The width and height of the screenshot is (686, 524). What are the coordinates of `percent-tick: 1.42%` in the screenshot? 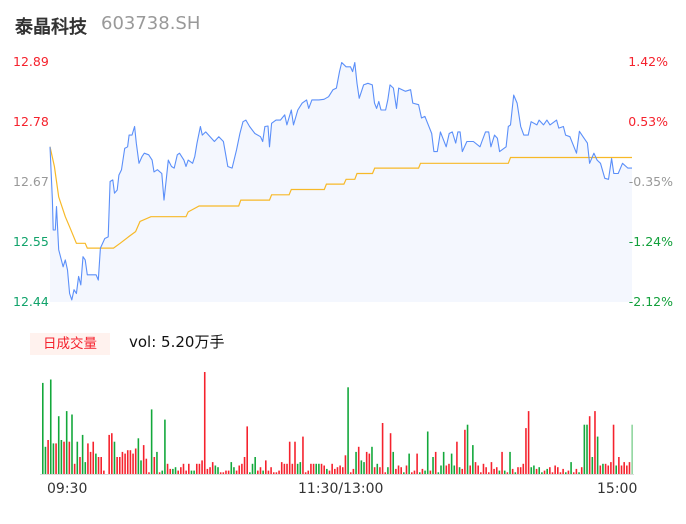 It's located at (648, 61).